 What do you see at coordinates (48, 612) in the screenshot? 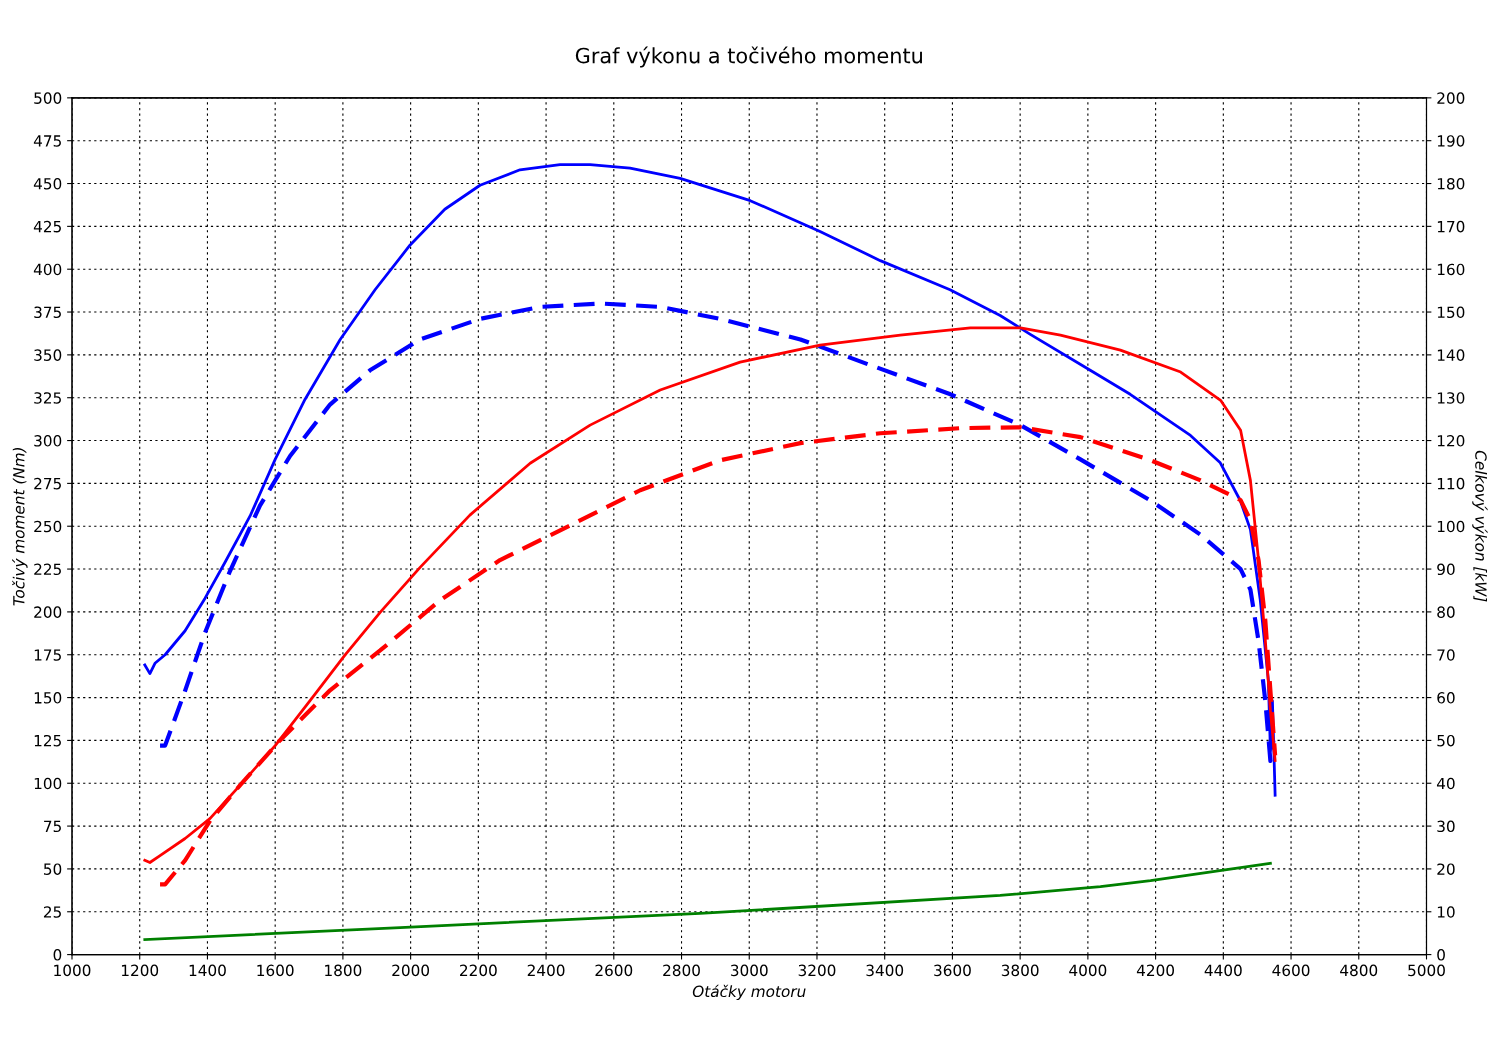
I see `y-tick-label: 200` at bounding box center [48, 612].